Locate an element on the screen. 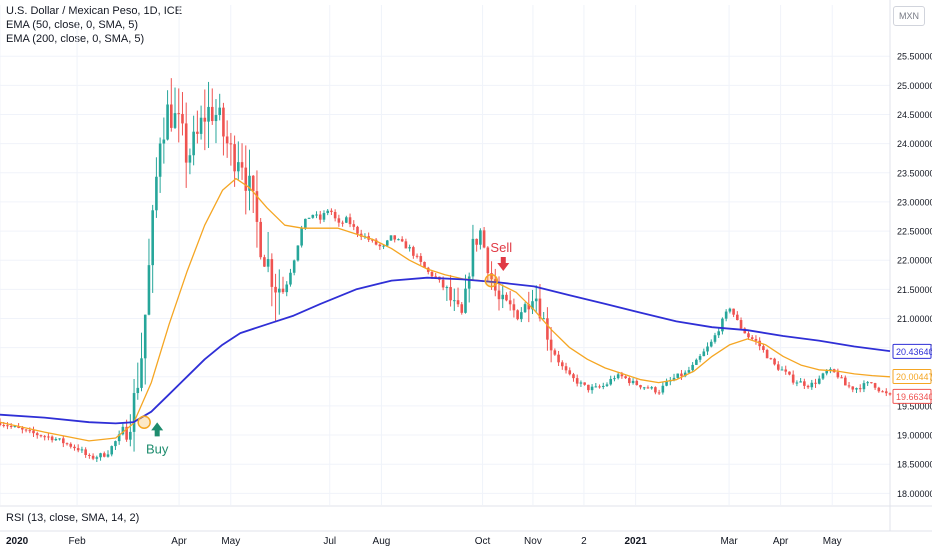 This screenshot has width=932, height=550. price-tag-text: 20.43640 is located at coordinates (914, 352).